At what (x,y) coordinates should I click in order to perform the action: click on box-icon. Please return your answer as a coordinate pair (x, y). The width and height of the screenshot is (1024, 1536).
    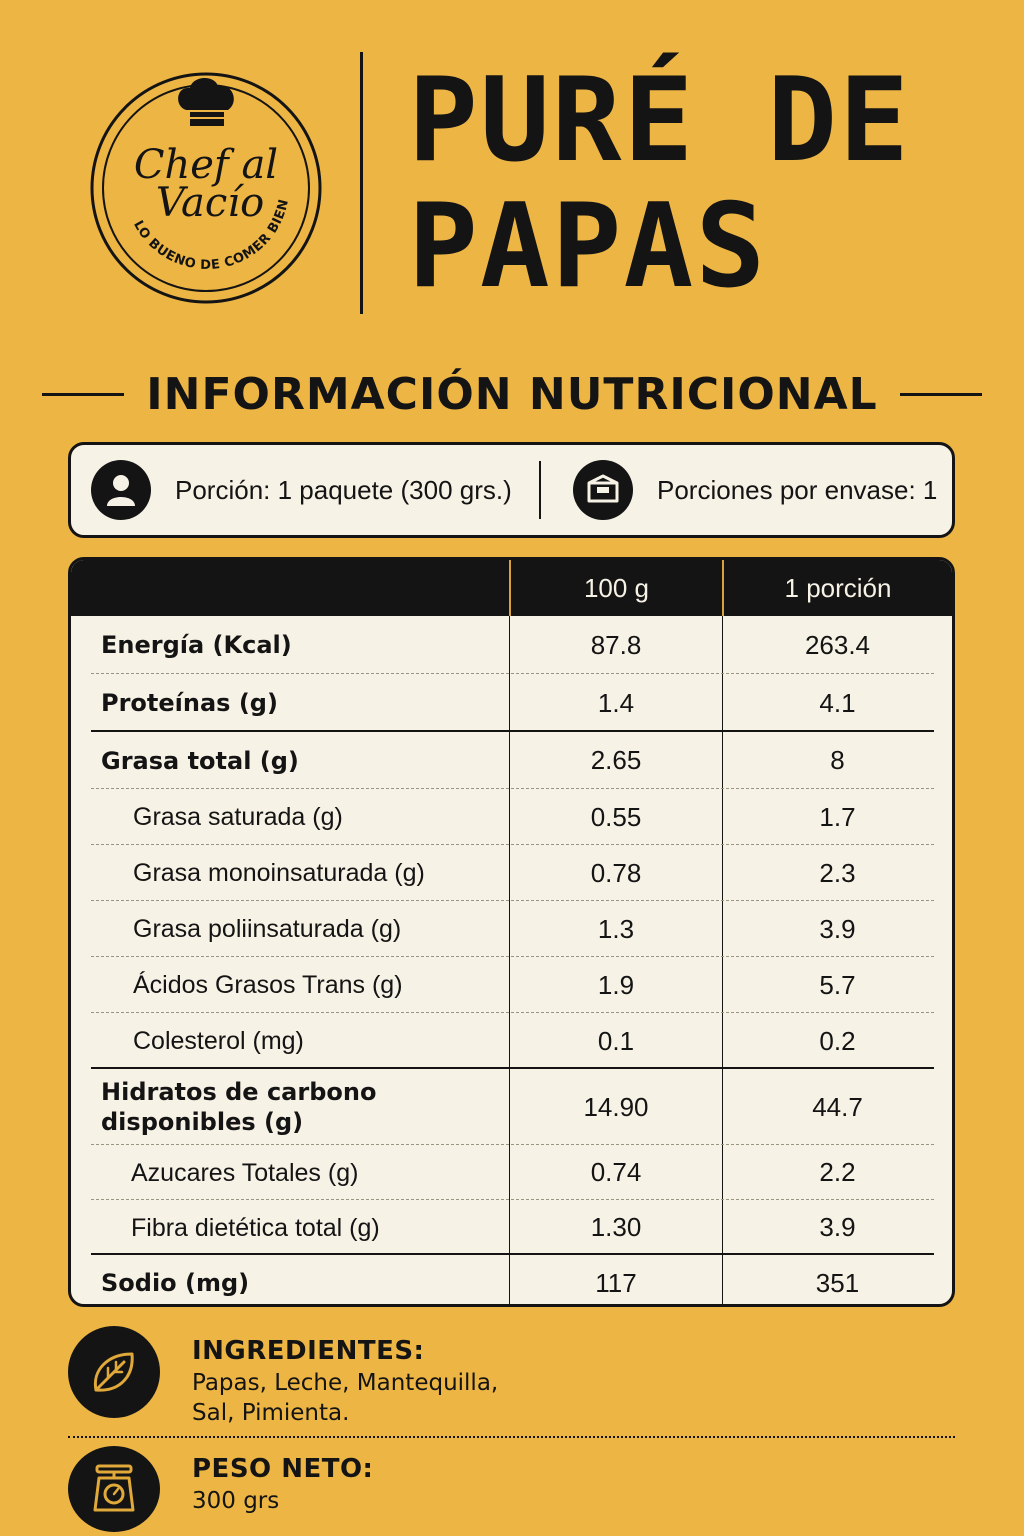
    Looking at the image, I should click on (603, 490).